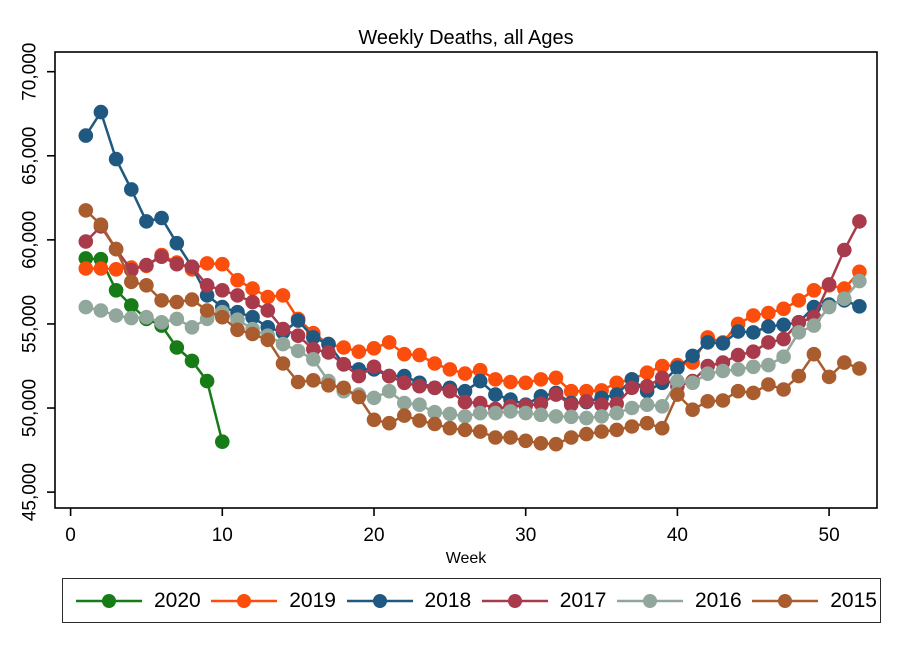 Image resolution: width=900 pixels, height=654 pixels. Describe the element at coordinates (138, 600) in the screenshot. I see `legend-item-2020: 2020` at that location.